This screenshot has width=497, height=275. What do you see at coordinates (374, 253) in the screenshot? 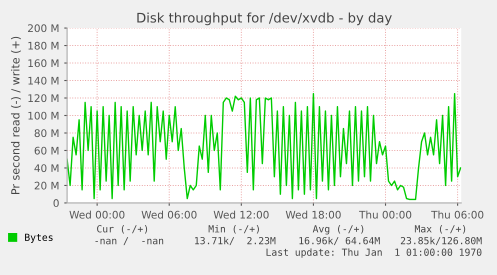
I see `text: Last update: Thu Jan 1 01:00:00 1970` at bounding box center [374, 253].